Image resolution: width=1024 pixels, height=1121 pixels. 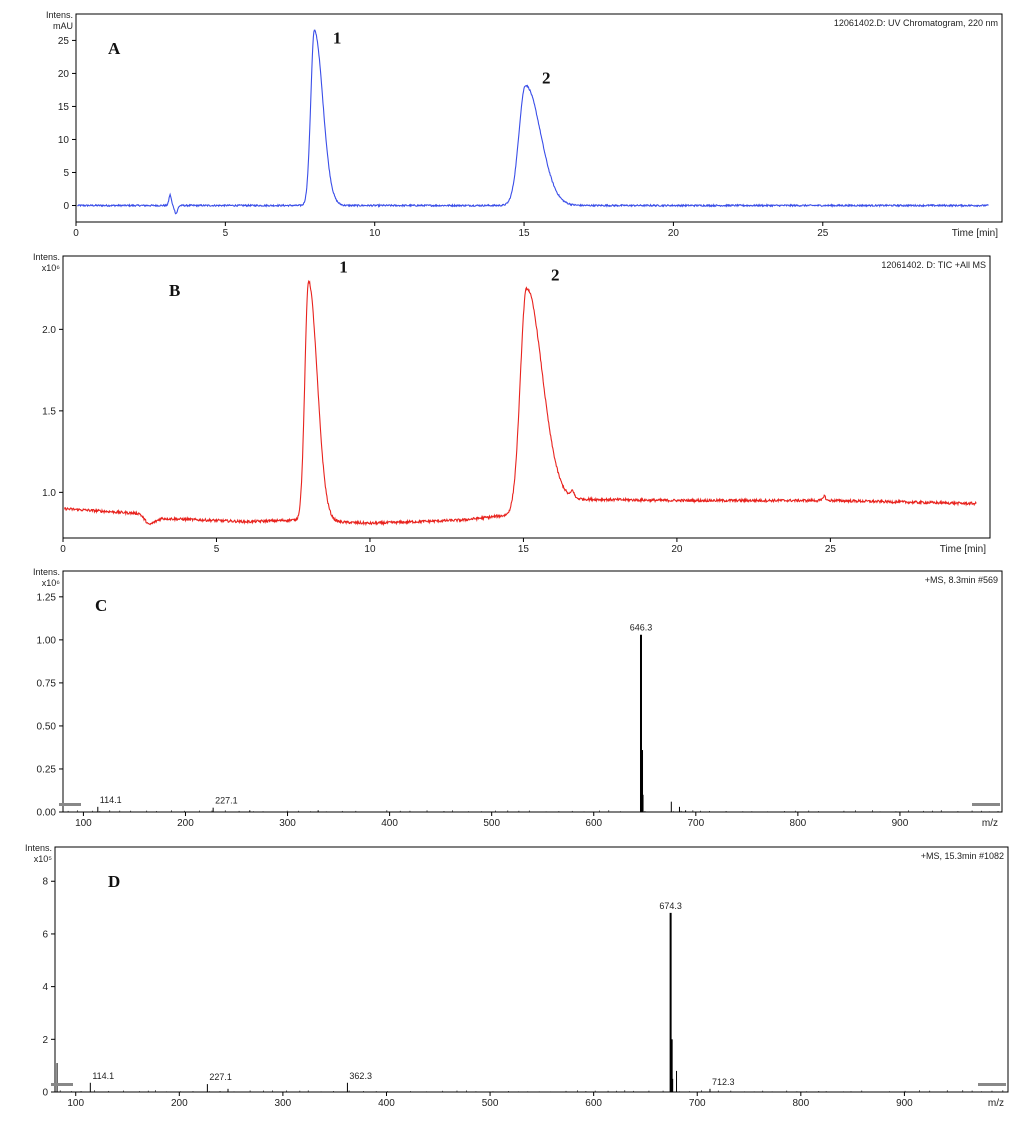 What do you see at coordinates (45, 882) in the screenshot?
I see `y-tick-label: 8` at bounding box center [45, 882].